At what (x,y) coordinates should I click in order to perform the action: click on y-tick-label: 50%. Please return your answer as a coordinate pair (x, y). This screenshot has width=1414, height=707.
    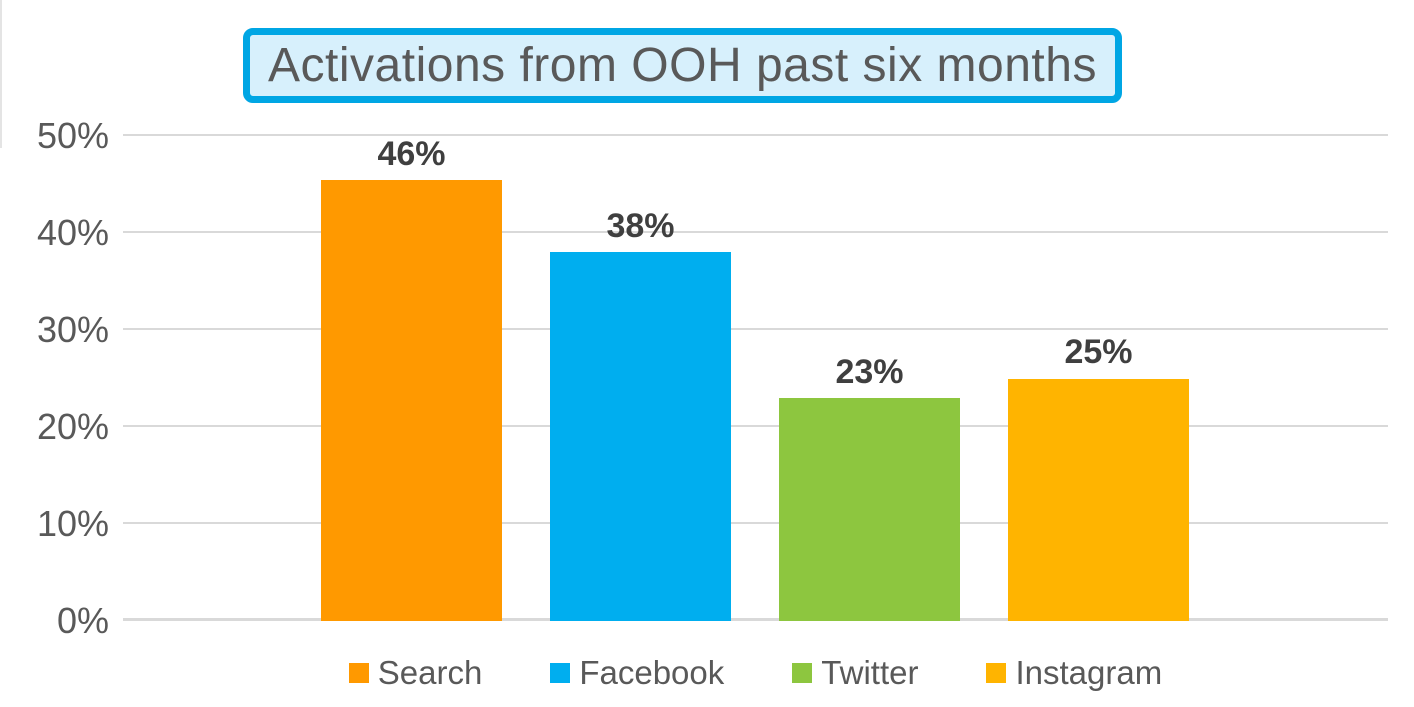
    Looking at the image, I should click on (72, 135).